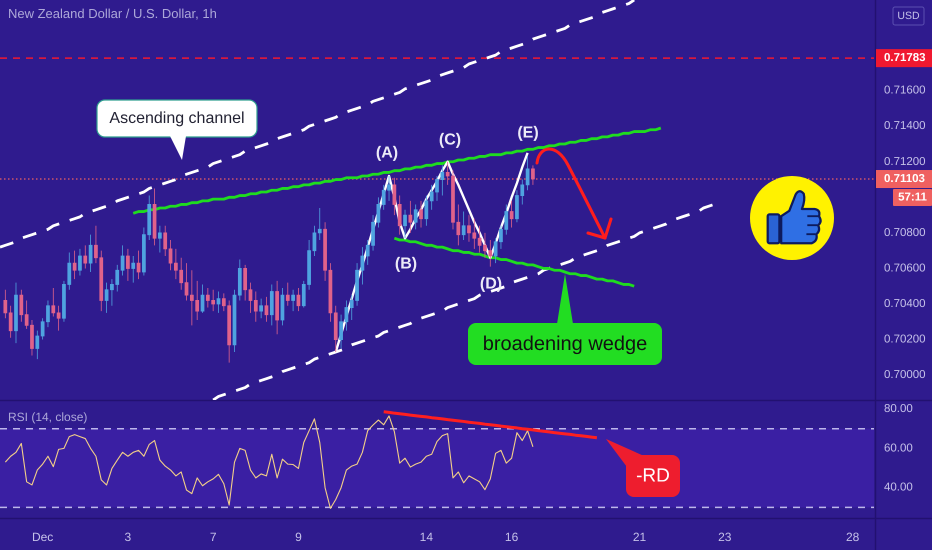 This screenshot has height=550, width=932. What do you see at coordinates (898, 448) in the screenshot?
I see `y-tick-label: 60.00` at bounding box center [898, 448].